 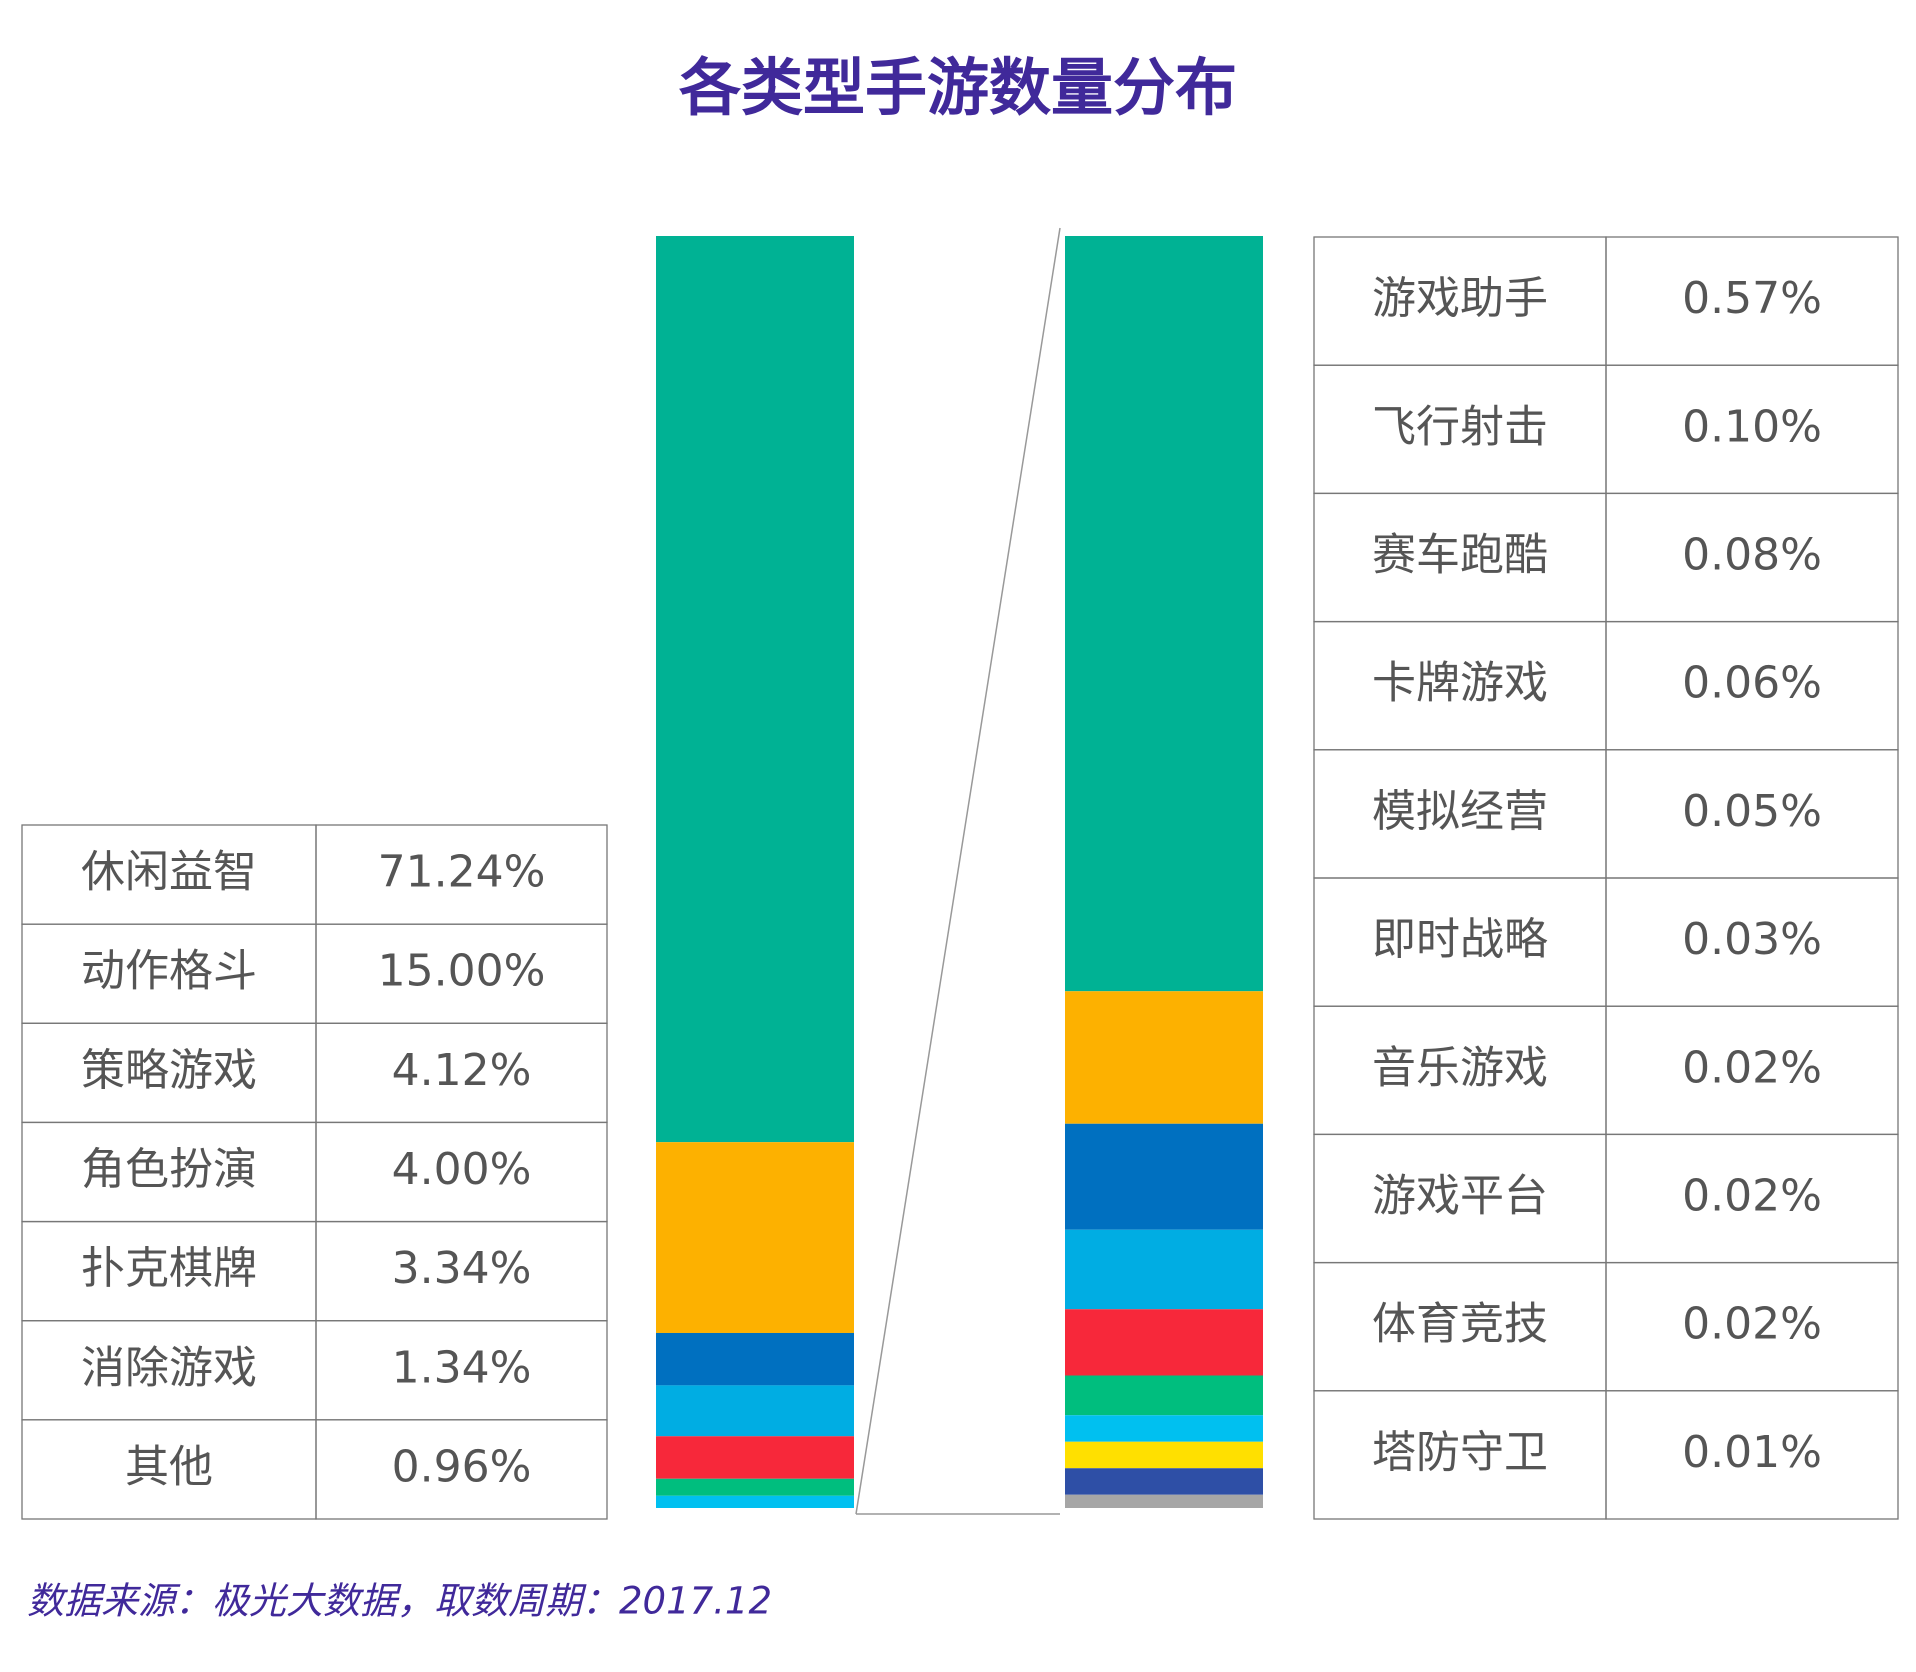 I want to click on category-label: 模拟经营, so click(x=1460, y=811).